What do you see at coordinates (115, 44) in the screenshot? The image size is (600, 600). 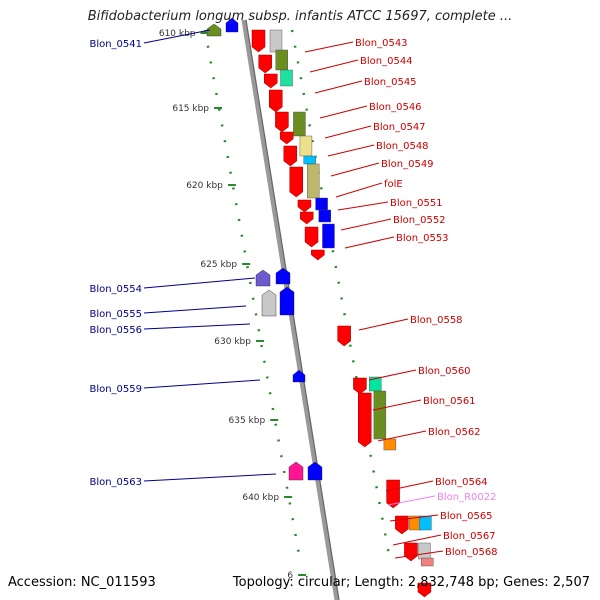 I see `gene-label-left: Blon_0541` at bounding box center [115, 44].